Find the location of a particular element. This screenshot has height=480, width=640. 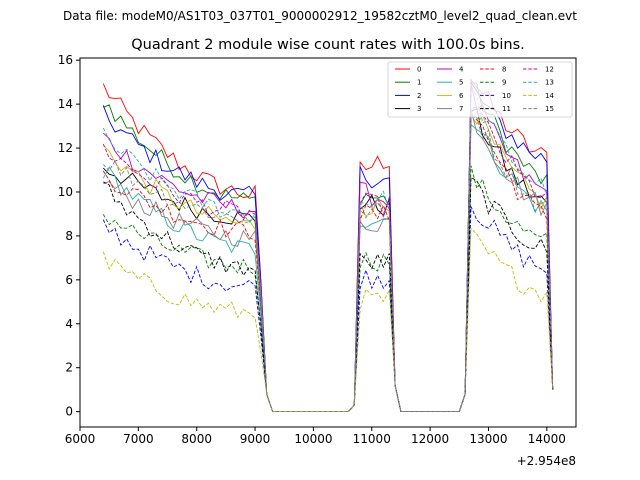

x-tick-label: 8000 is located at coordinates (196, 439).